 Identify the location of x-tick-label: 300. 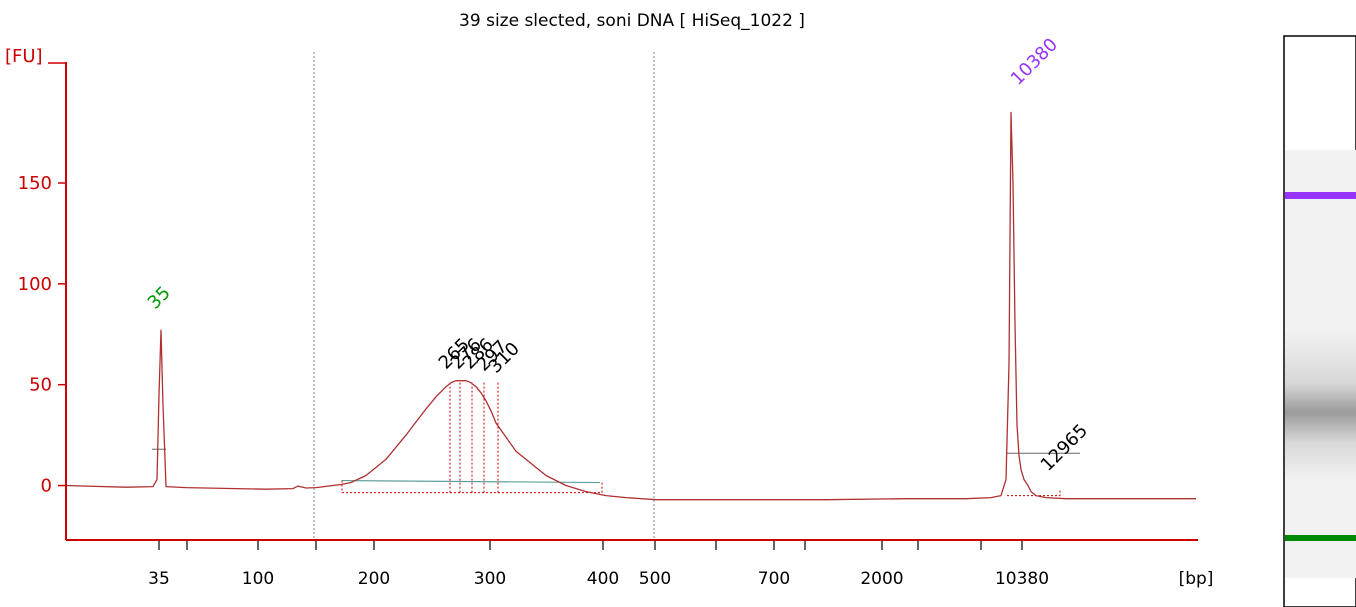
(490, 579).